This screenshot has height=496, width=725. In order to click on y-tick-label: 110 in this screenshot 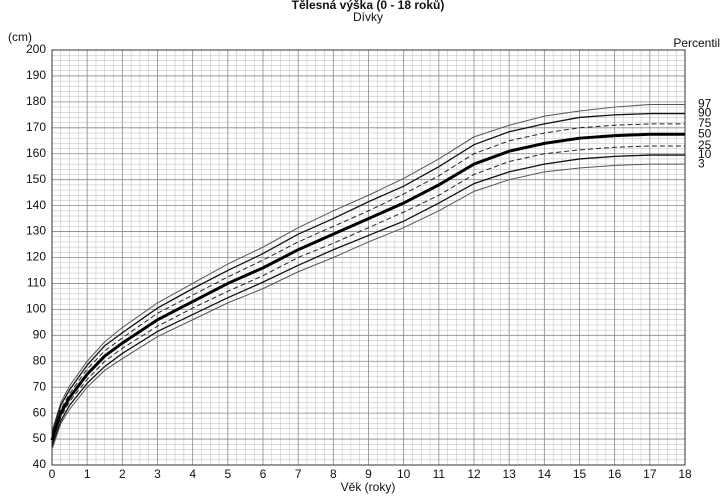, I will do `click(36, 283)`.